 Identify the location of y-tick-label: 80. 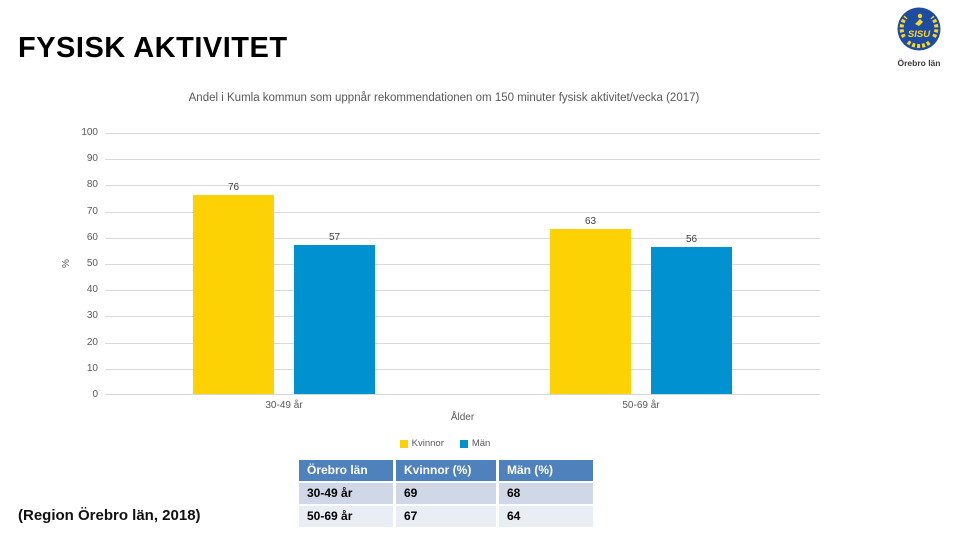
(92, 184).